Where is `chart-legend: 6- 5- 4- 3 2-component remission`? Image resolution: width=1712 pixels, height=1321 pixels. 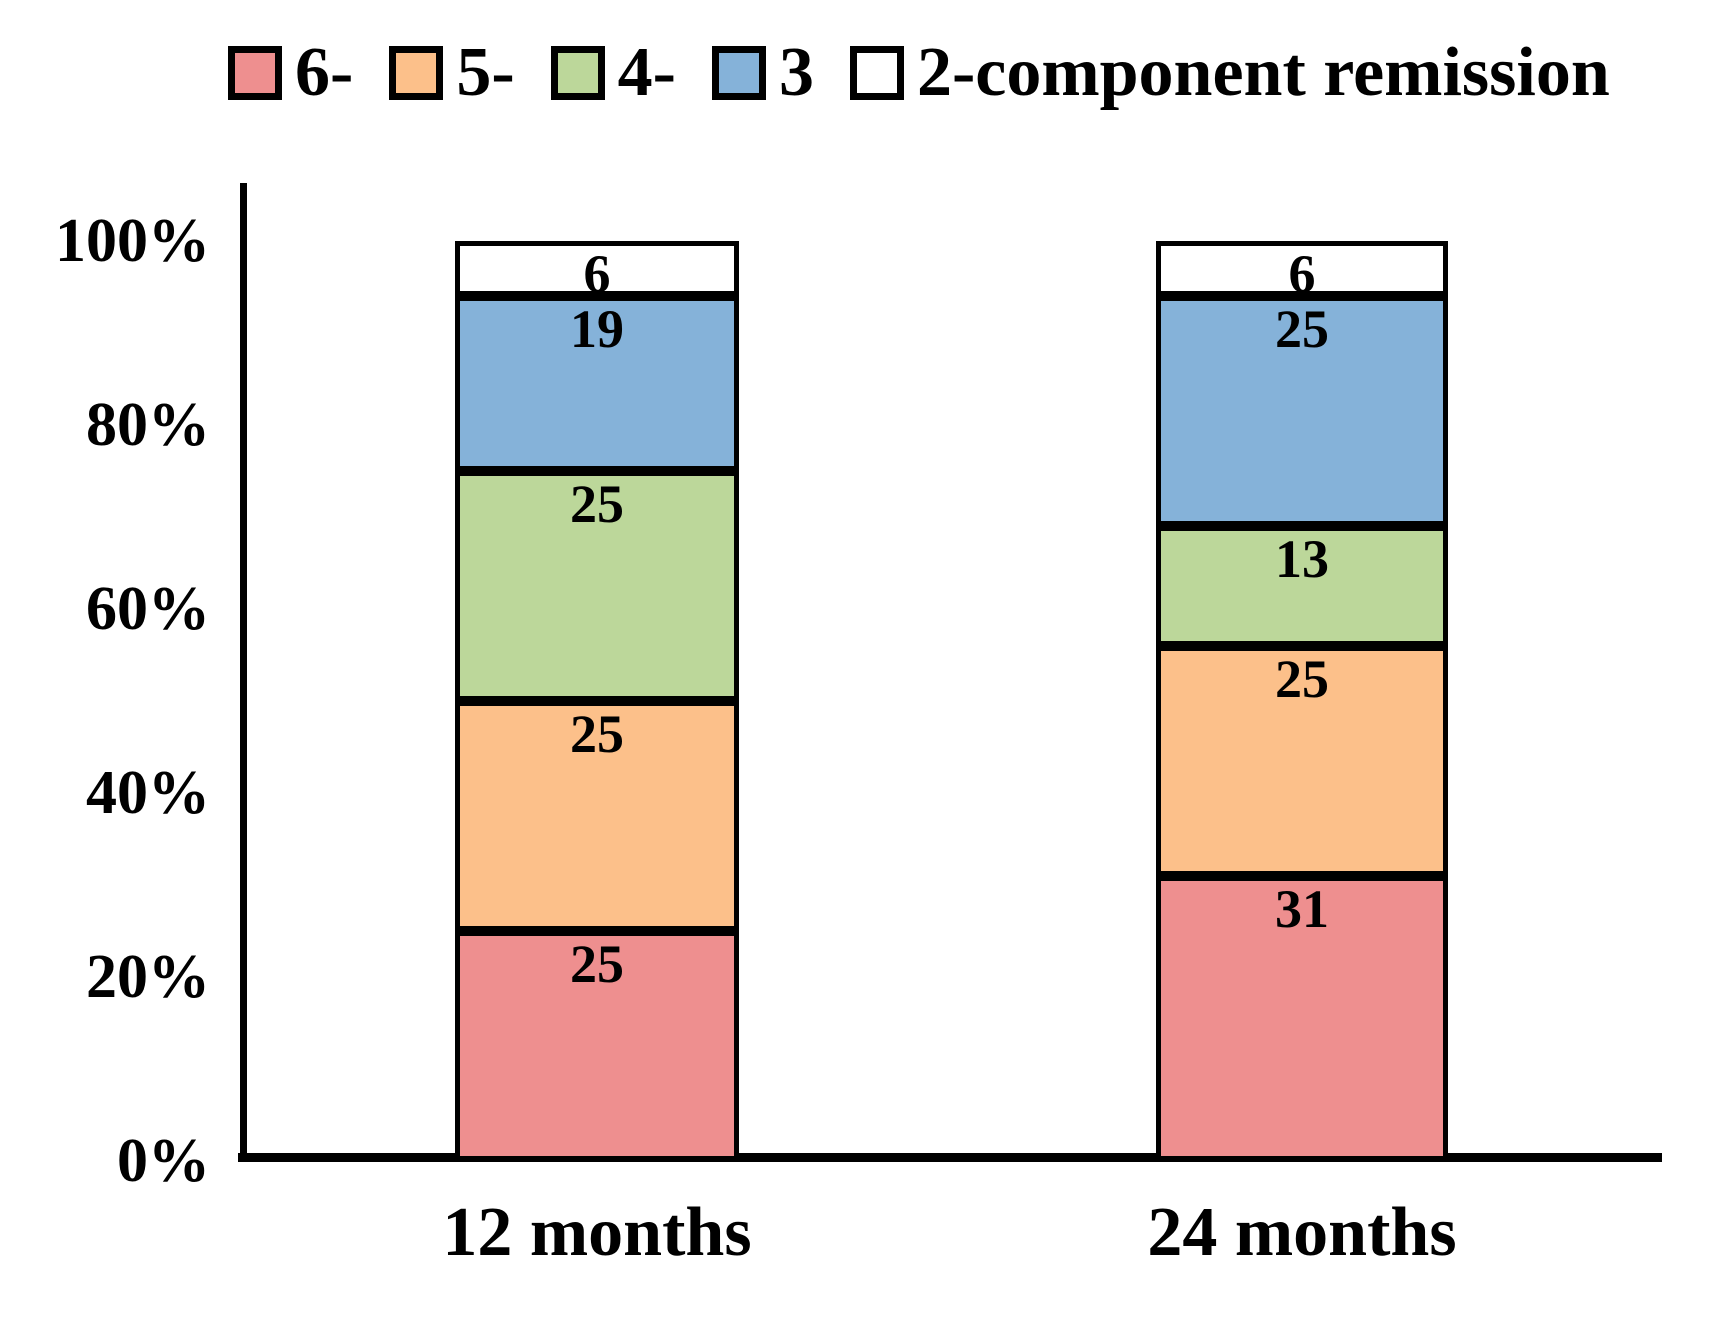 chart-legend: 6- 5- 4- 3 2-component remission is located at coordinates (919, 73).